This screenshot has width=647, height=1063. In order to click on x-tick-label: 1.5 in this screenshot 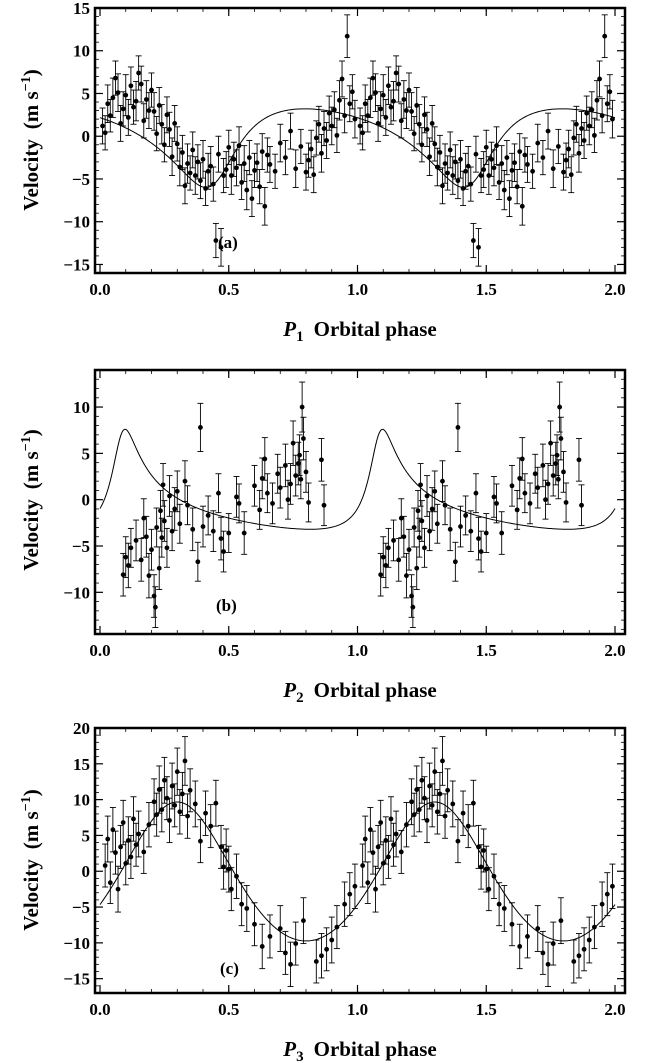, I will do `click(486, 1009)`.